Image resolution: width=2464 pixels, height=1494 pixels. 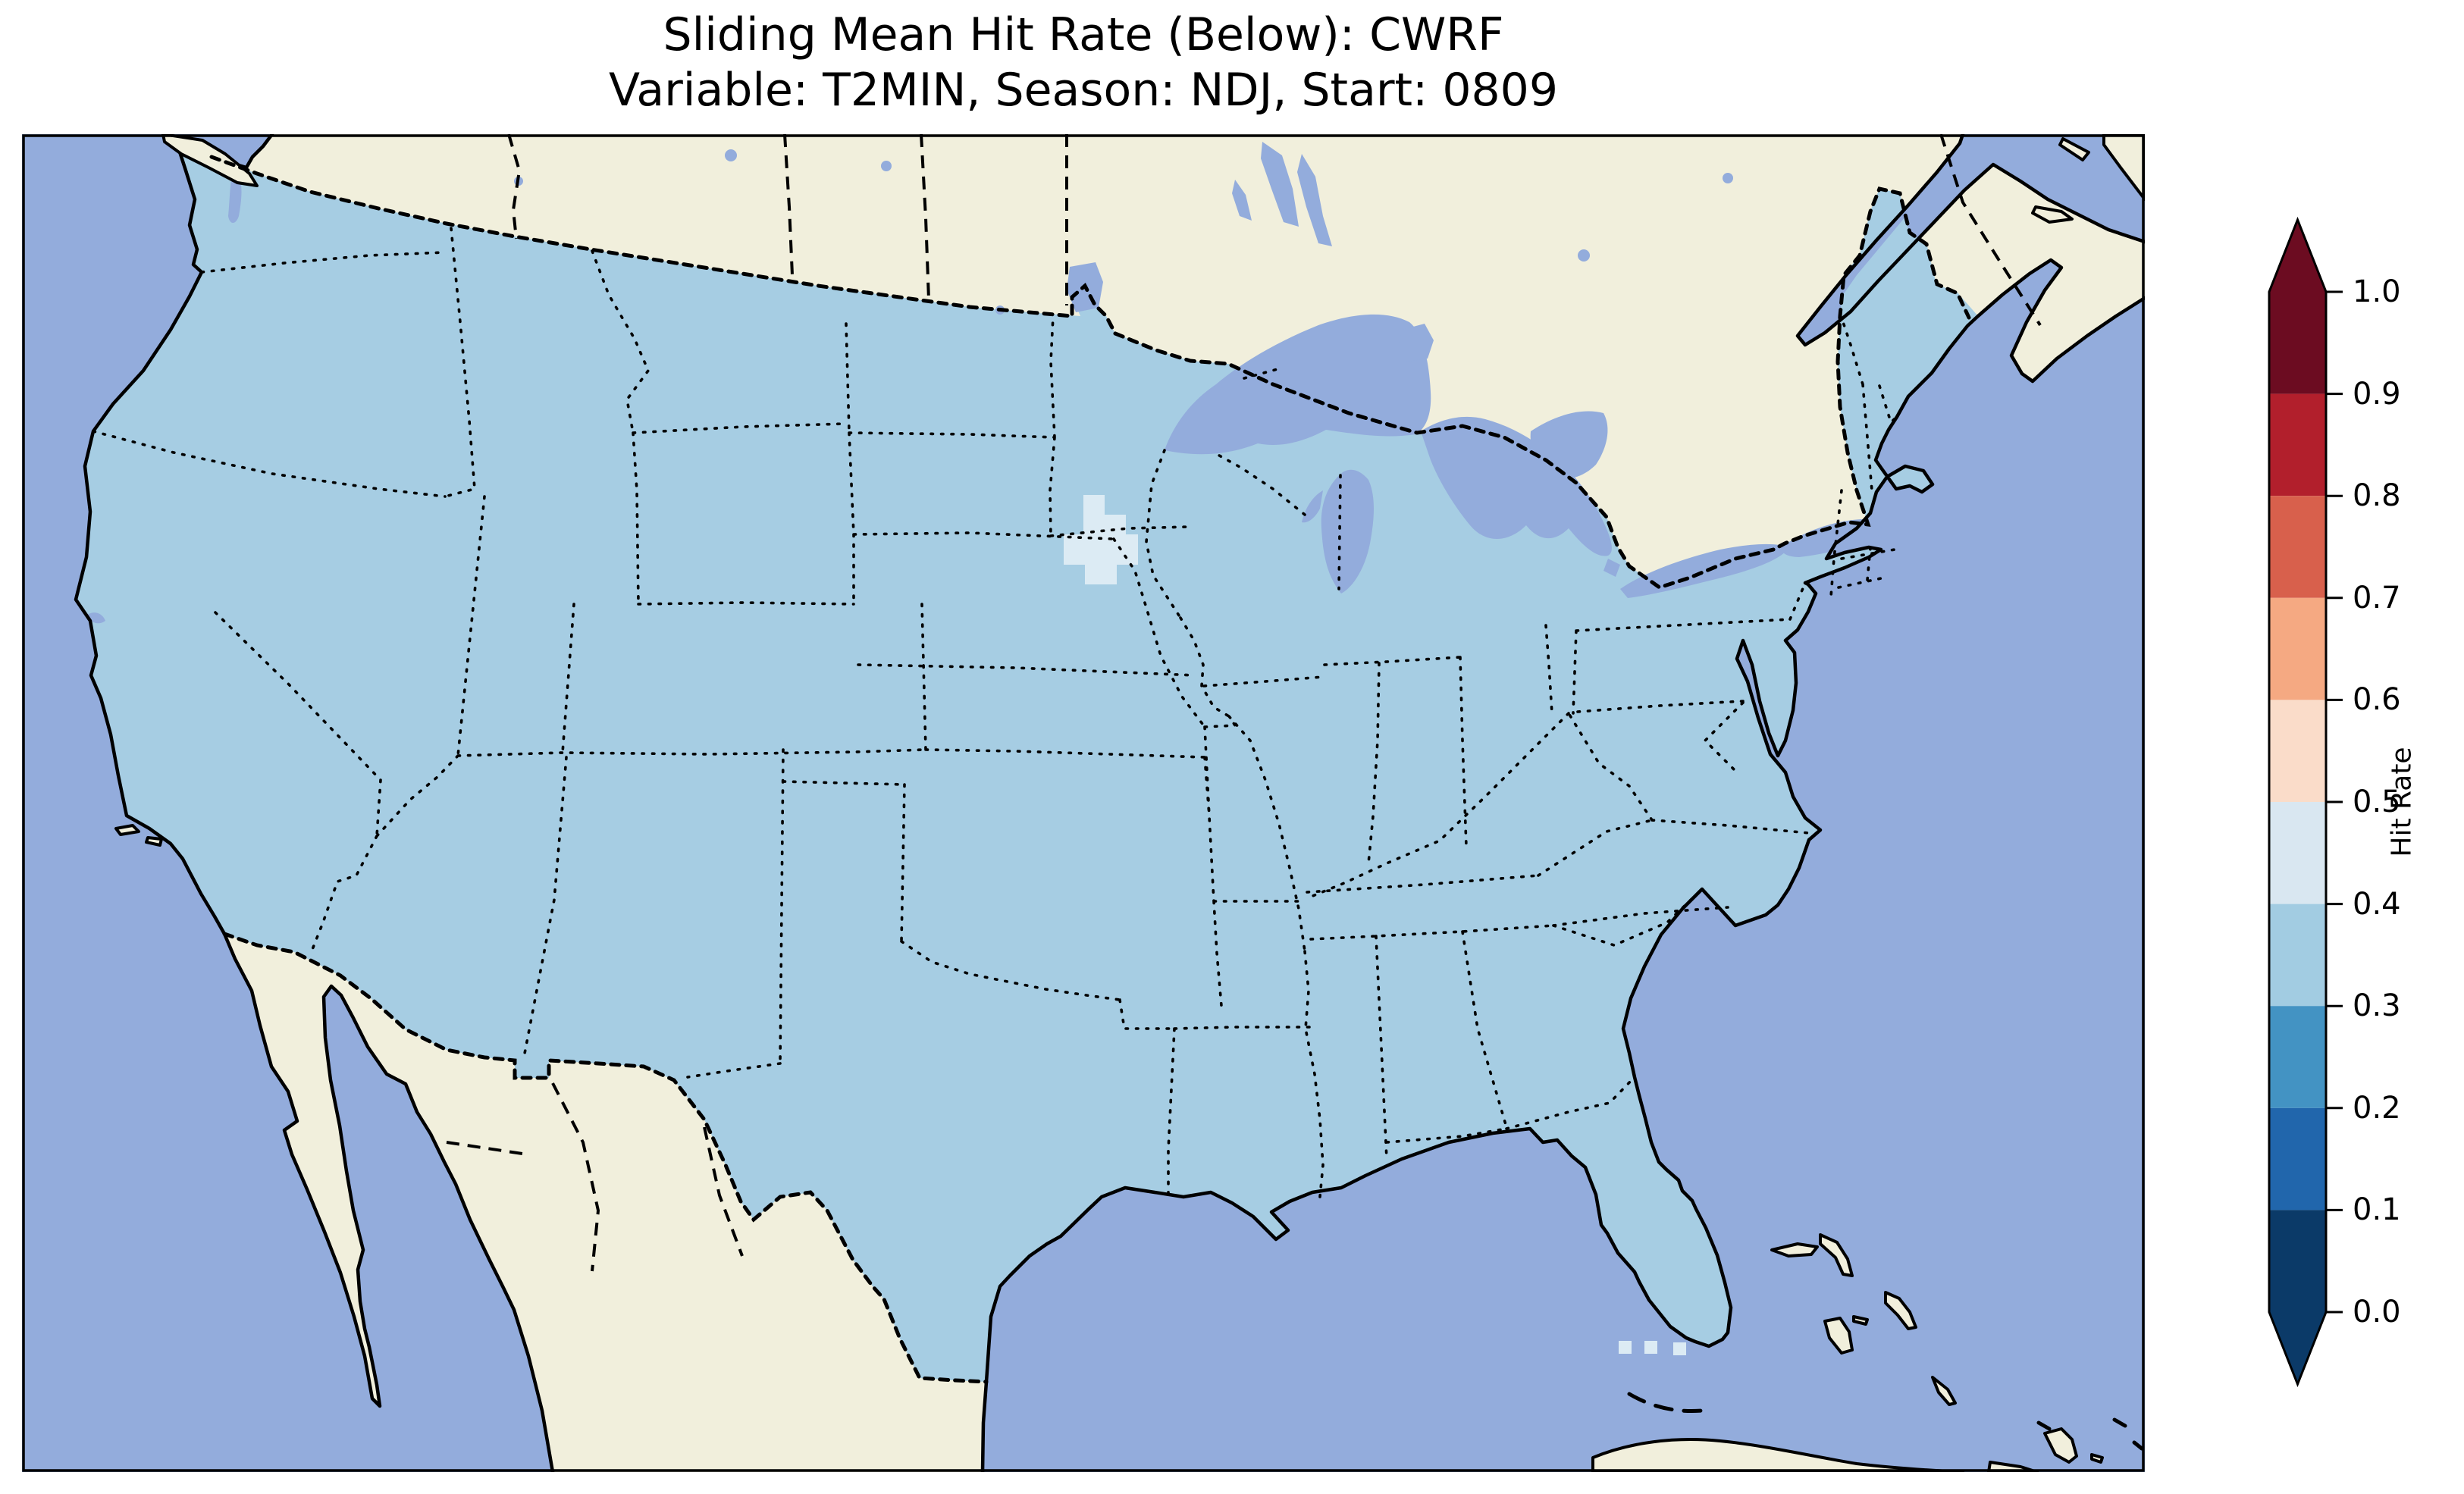 I want to click on lake-erie, so click(x=1704, y=570).